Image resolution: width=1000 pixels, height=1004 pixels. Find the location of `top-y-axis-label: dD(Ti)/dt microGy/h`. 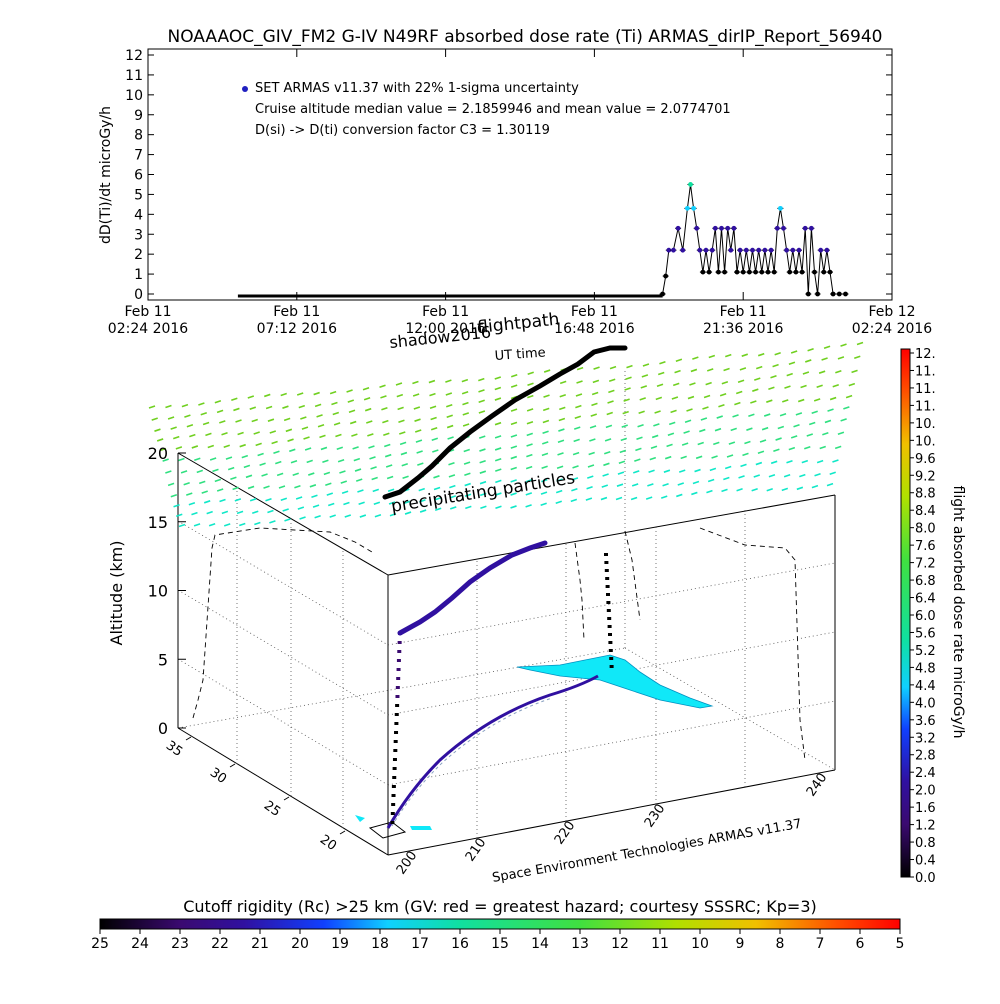

top-y-axis-label: dD(Ti)/dt microGy/h is located at coordinates (106, 175).